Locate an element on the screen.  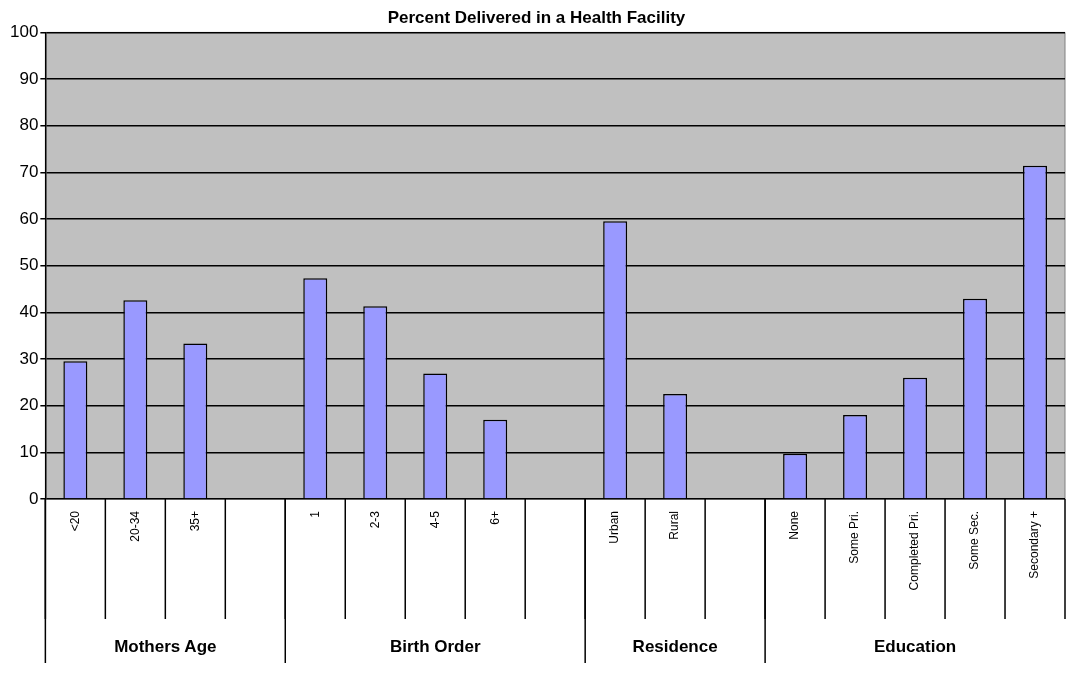
x-tick-label: None is located at coordinates (794, 525).